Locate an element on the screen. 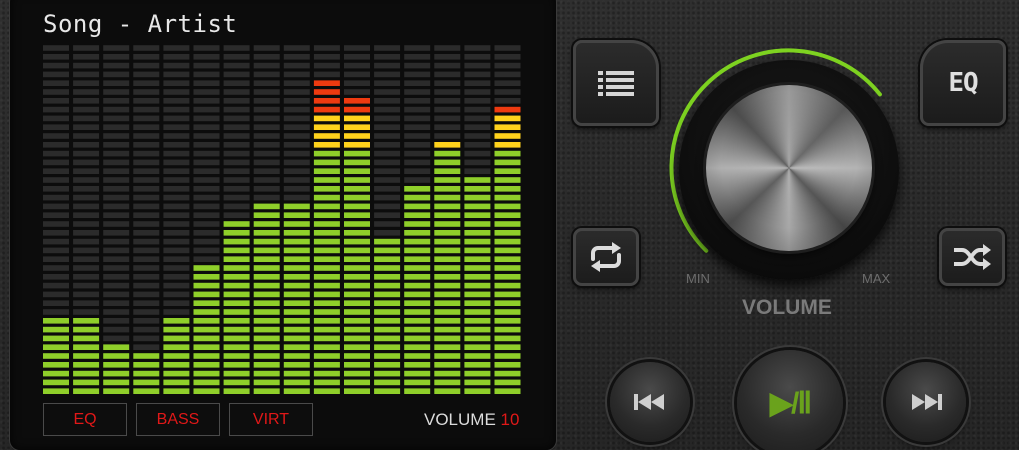 Image resolution: width=1019 pixels, height=450 pixels. volume-knob is located at coordinates (789, 168).